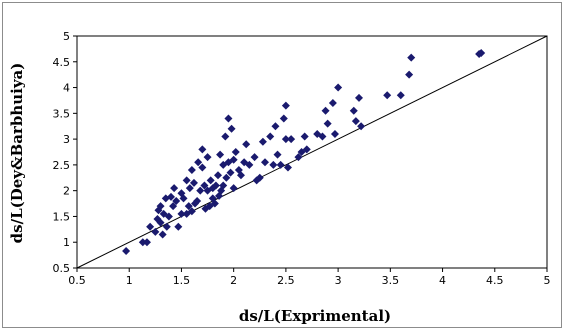  I want to click on x-tick-label: 4, so click(442, 280).